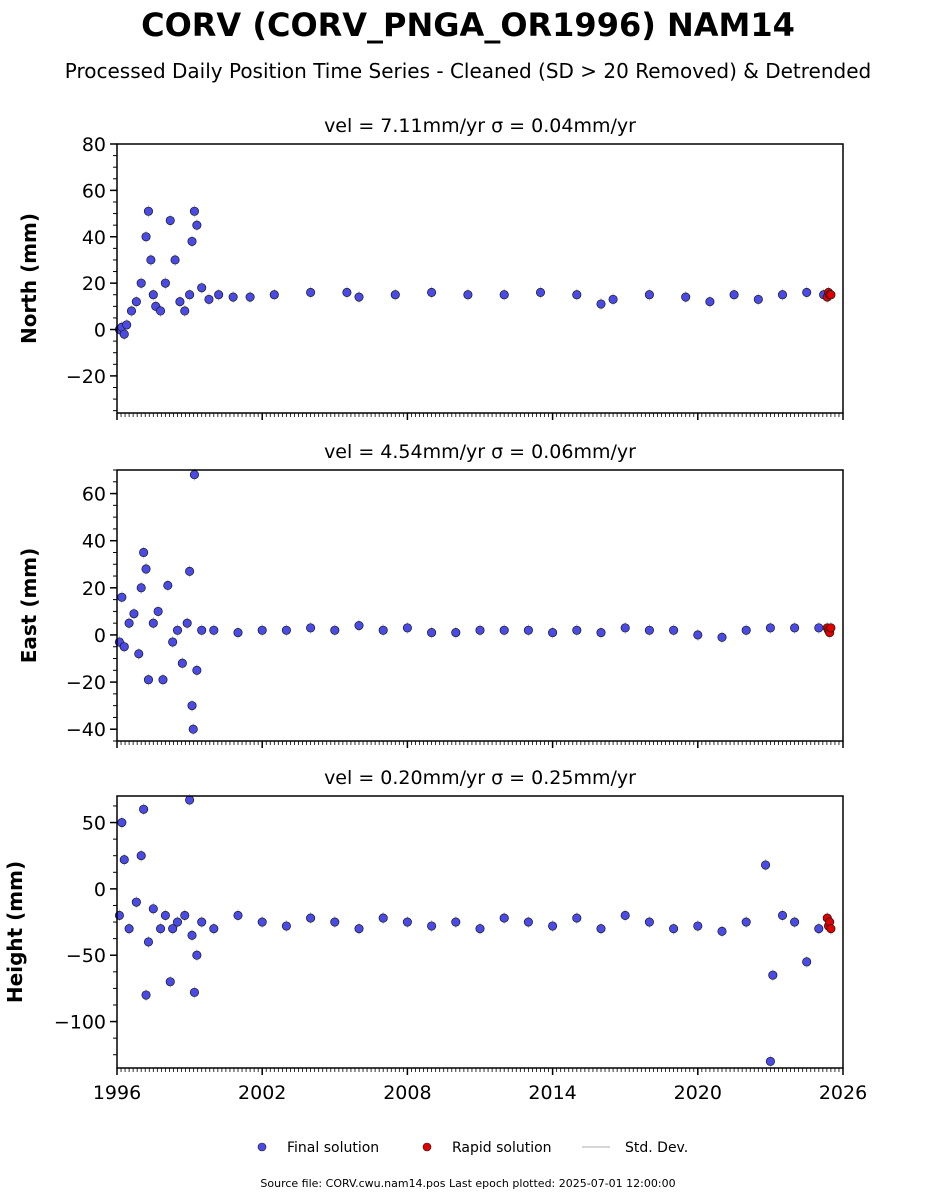  I want to click on legend-marker, so click(427, 1147).